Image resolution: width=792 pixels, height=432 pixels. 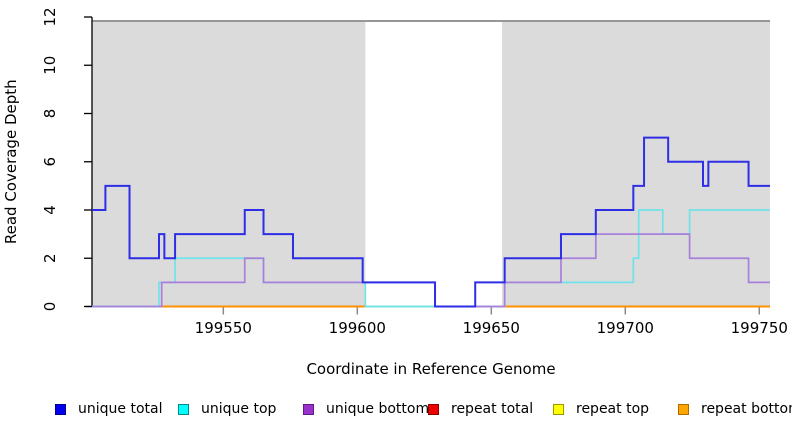 I want to click on legend-item-unique-top: unique top, so click(x=227, y=409).